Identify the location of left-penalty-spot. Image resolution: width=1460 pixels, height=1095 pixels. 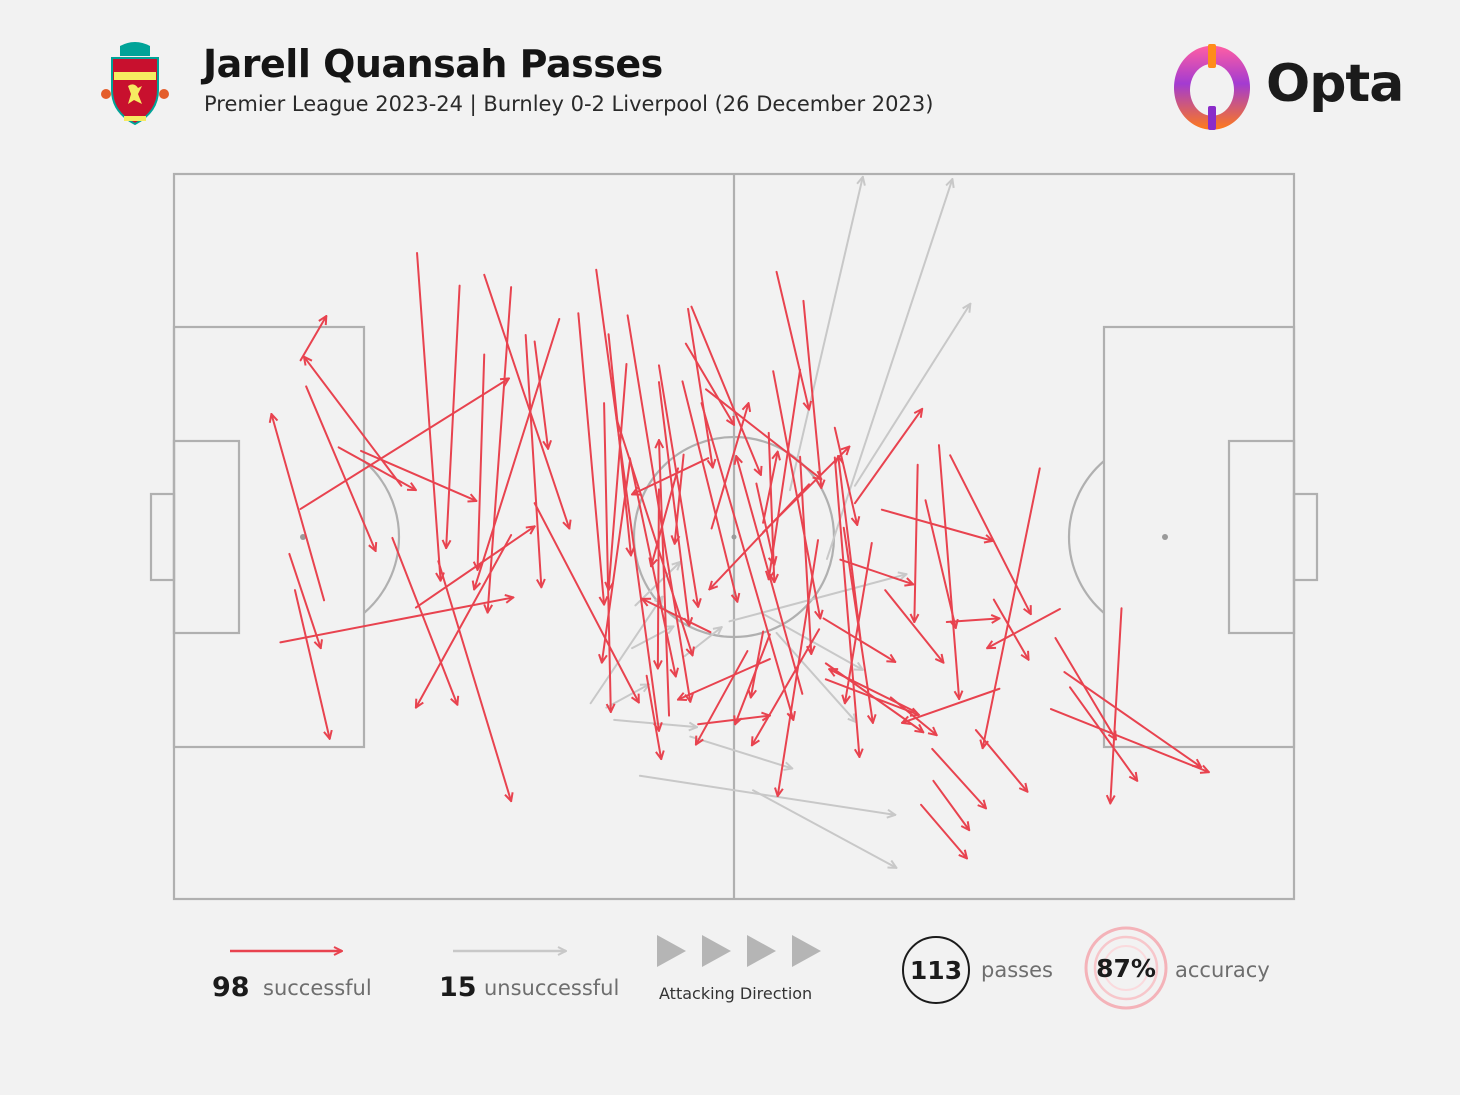
(303, 537).